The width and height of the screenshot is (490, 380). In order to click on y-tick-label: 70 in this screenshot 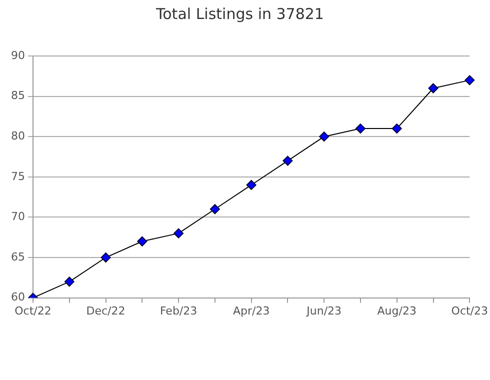, I will do `click(17, 217)`.